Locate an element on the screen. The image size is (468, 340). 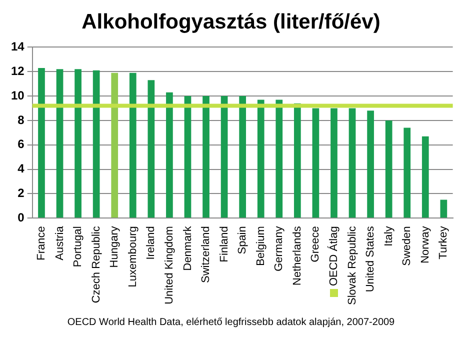
y-tick-label: 6 is located at coordinates (21, 144).